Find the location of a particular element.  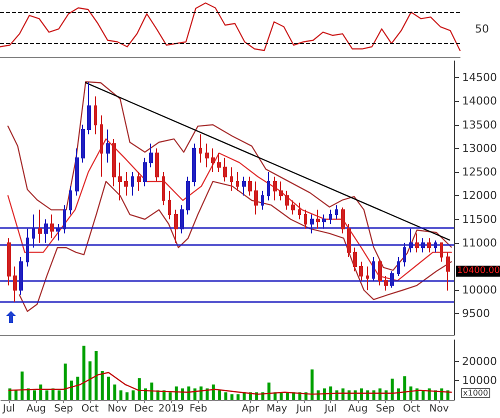

x-tick-label: Oct is located at coordinates (411, 409).